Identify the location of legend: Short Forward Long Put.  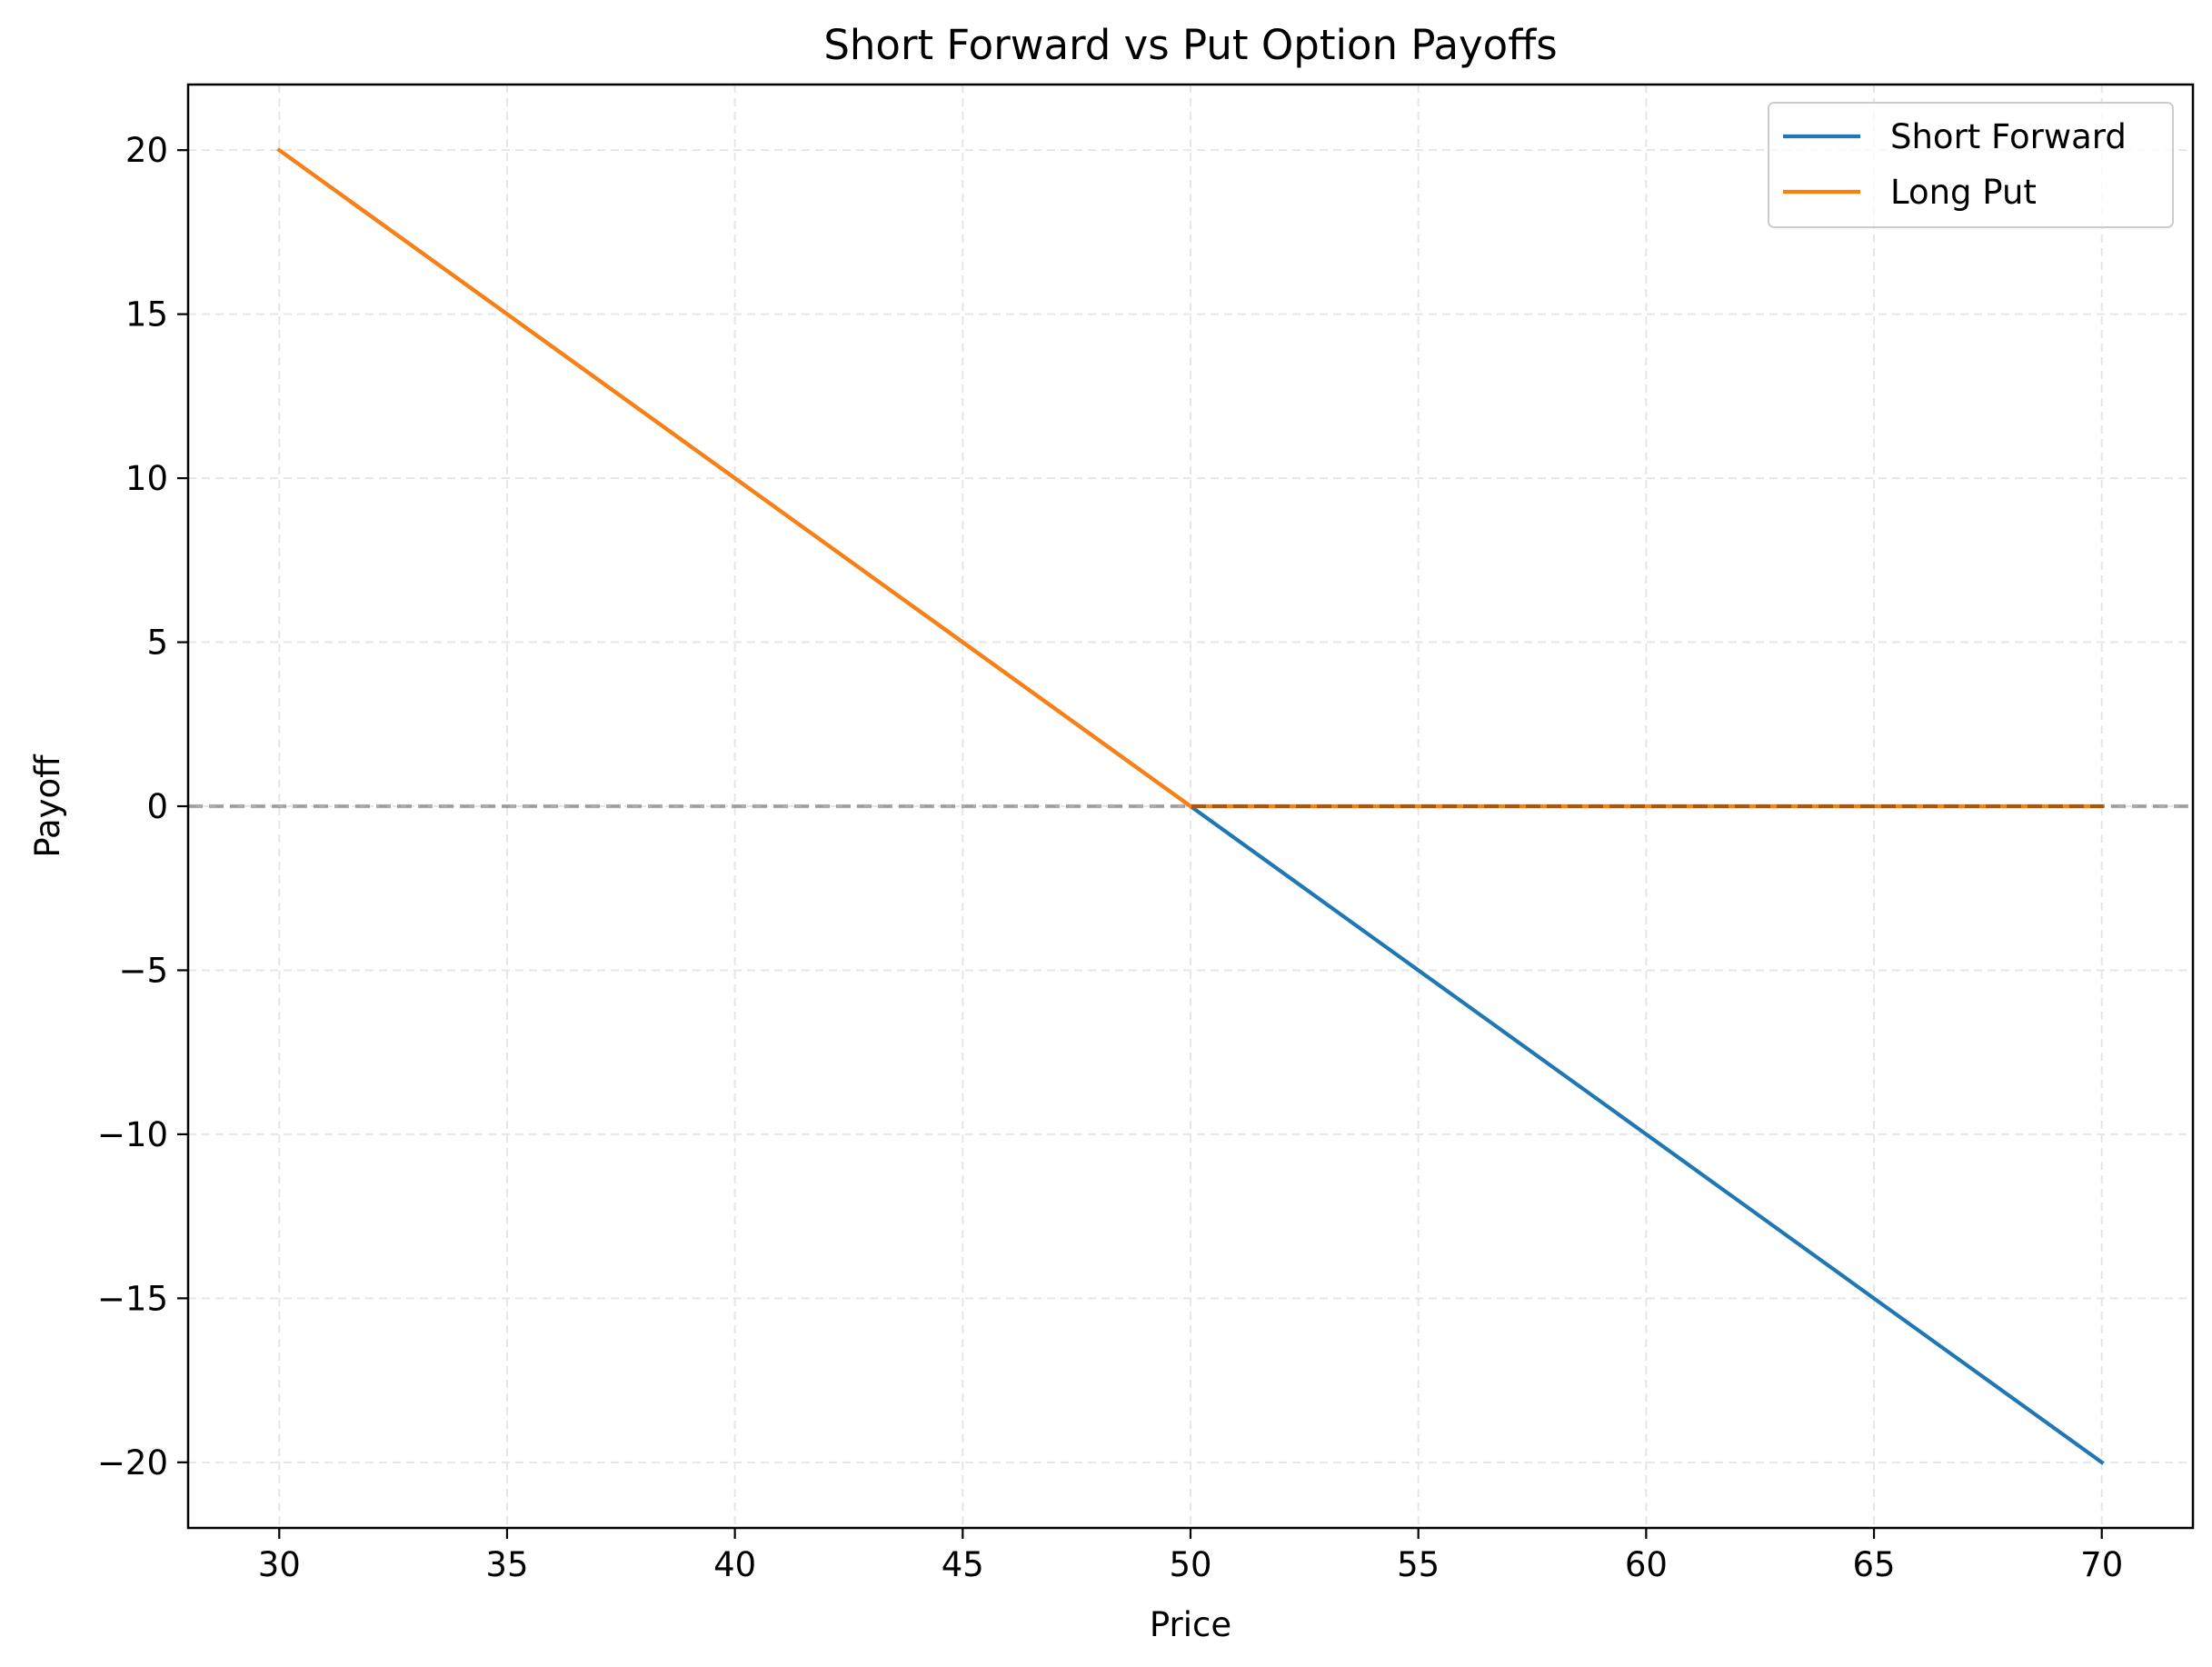
(1971, 165).